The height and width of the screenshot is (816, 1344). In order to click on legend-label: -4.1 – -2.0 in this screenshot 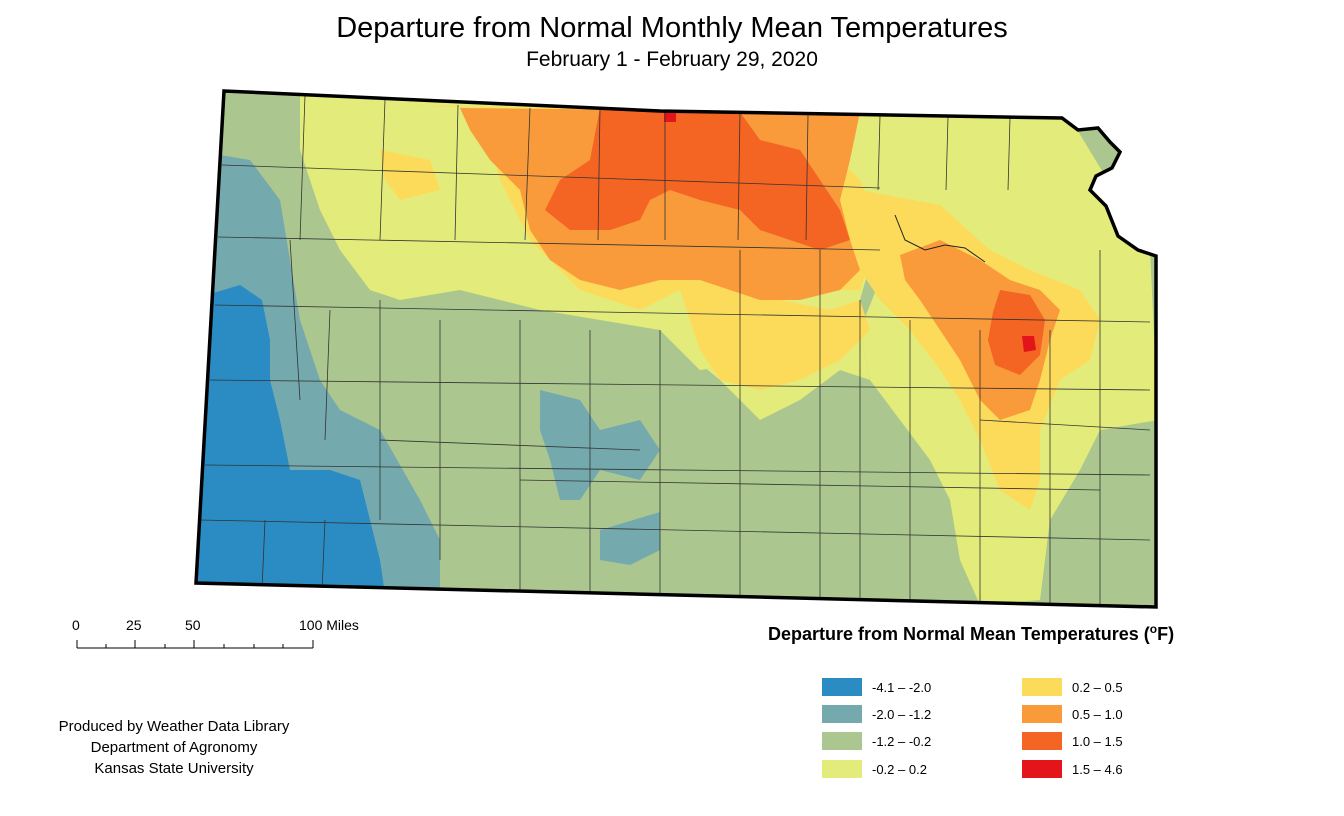, I will do `click(902, 687)`.